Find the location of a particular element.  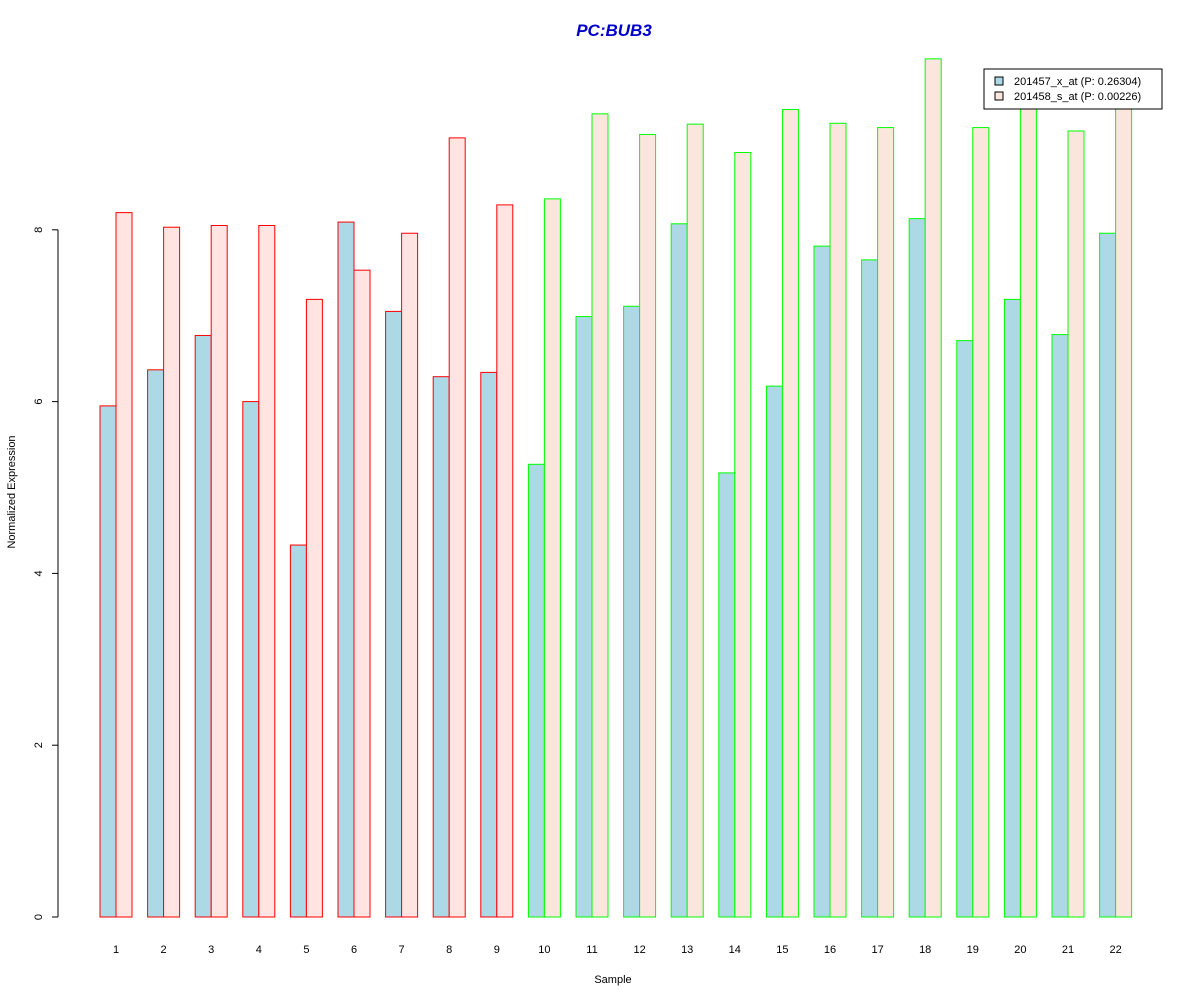

legend-label-series-2: 201458_s_at (P: 0.00226) is located at coordinates (1077, 97).